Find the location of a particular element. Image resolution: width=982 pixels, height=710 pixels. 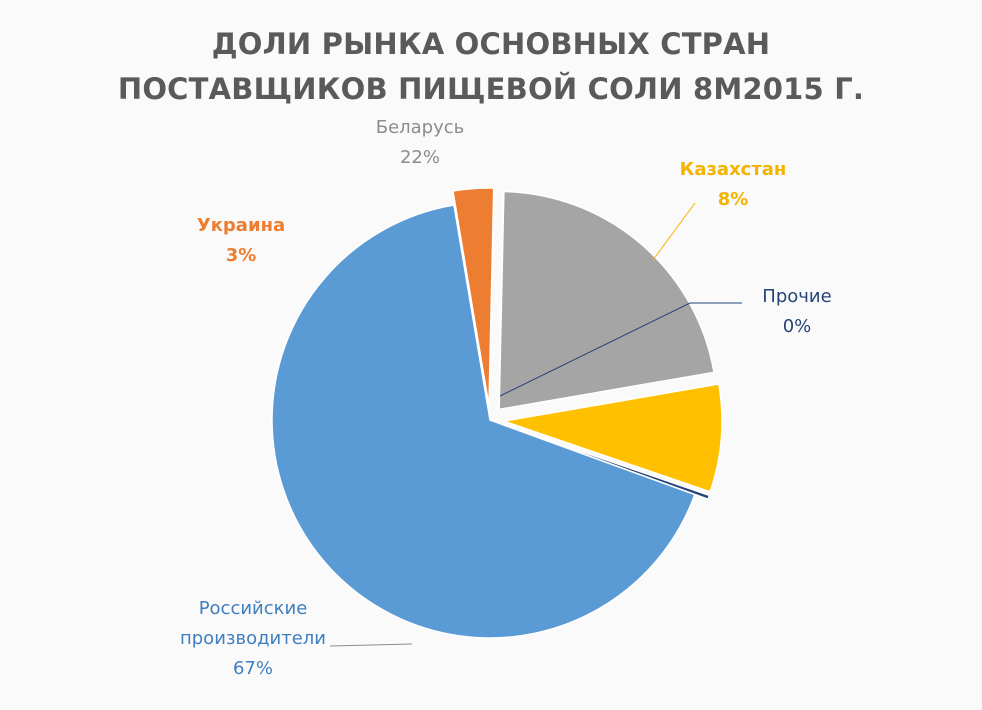

data-label-value-2: 22% is located at coordinates (420, 157).